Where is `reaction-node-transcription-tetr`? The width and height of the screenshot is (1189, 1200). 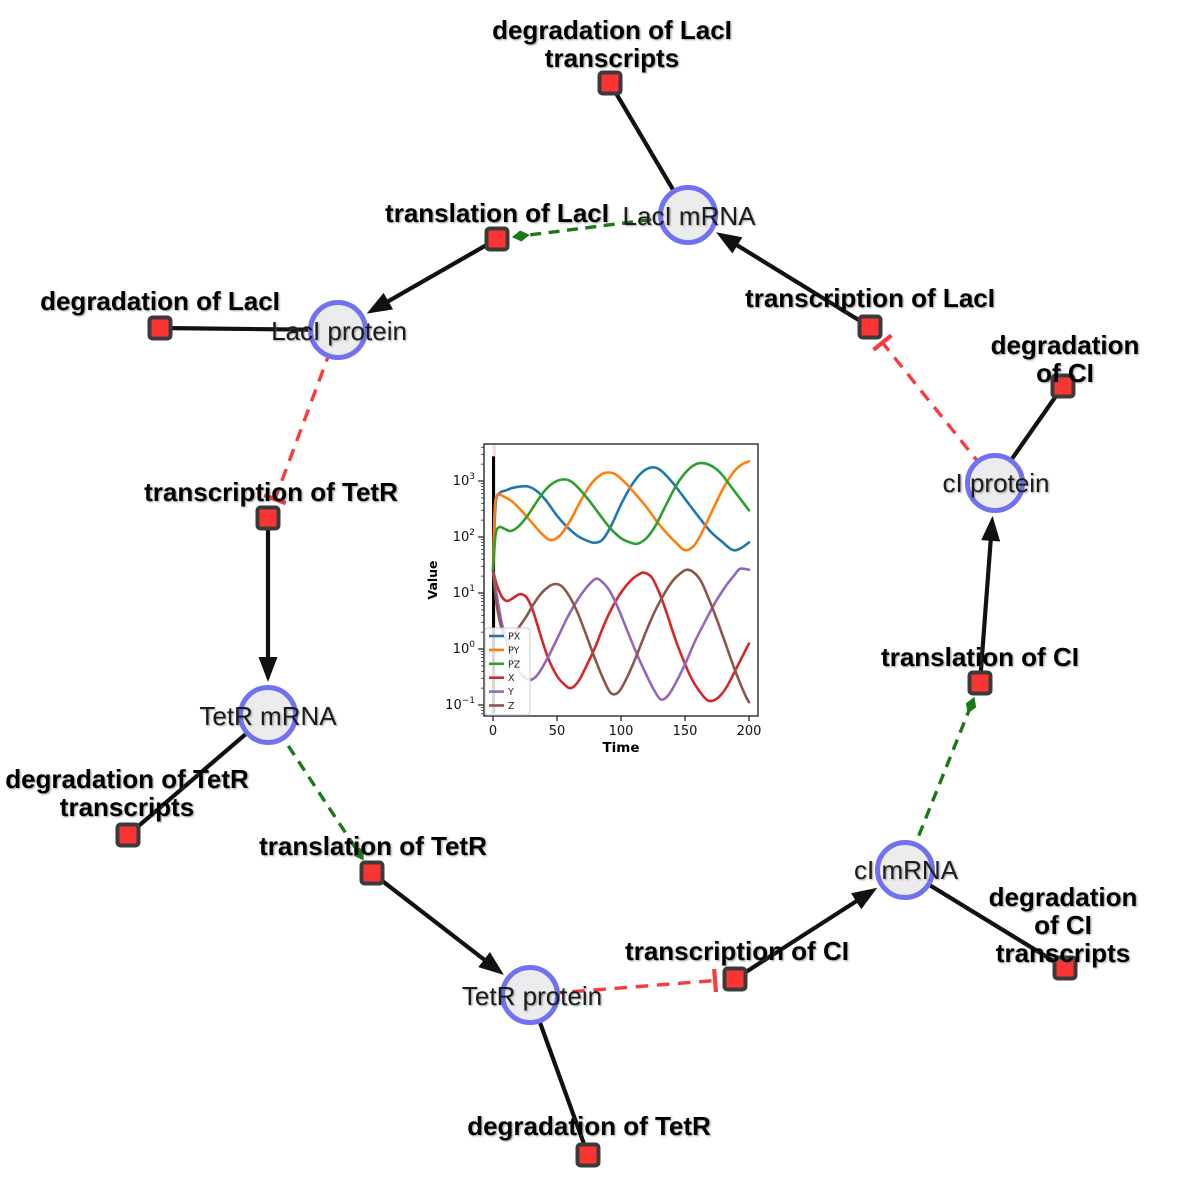 reaction-node-transcription-tetr is located at coordinates (268, 518).